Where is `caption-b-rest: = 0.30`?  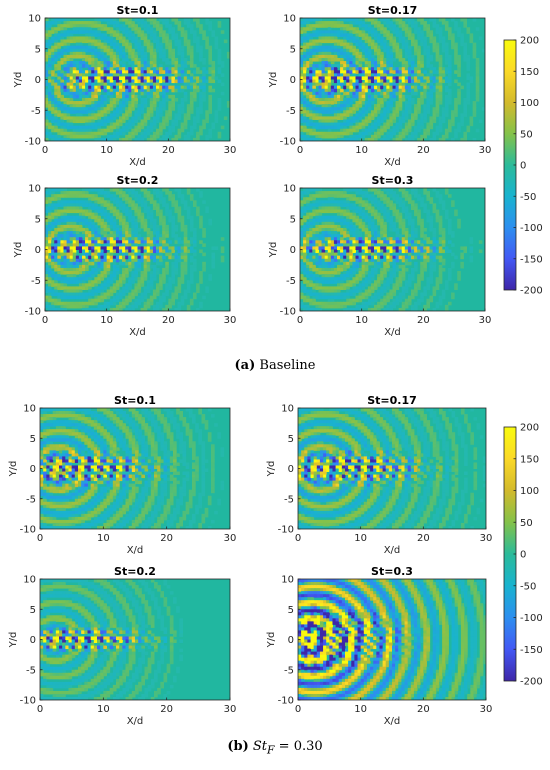 caption-b-rest: = 0.30 is located at coordinates (298, 746).